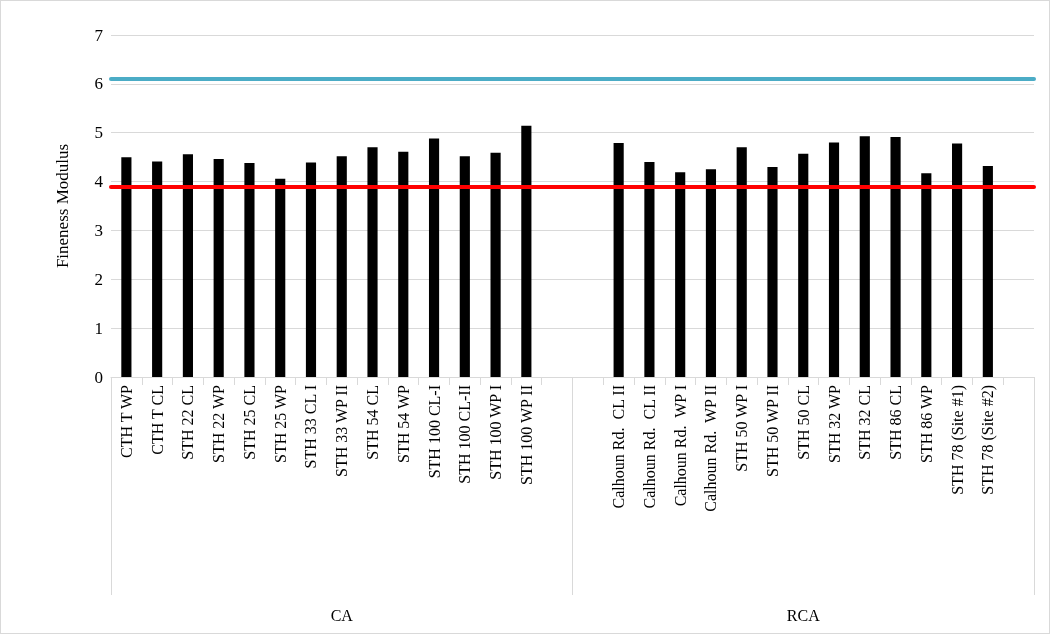 This screenshot has height=634, width=1050. Describe the element at coordinates (834, 423) in the screenshot. I see `x-tick-label: STH 32 WP` at that location.